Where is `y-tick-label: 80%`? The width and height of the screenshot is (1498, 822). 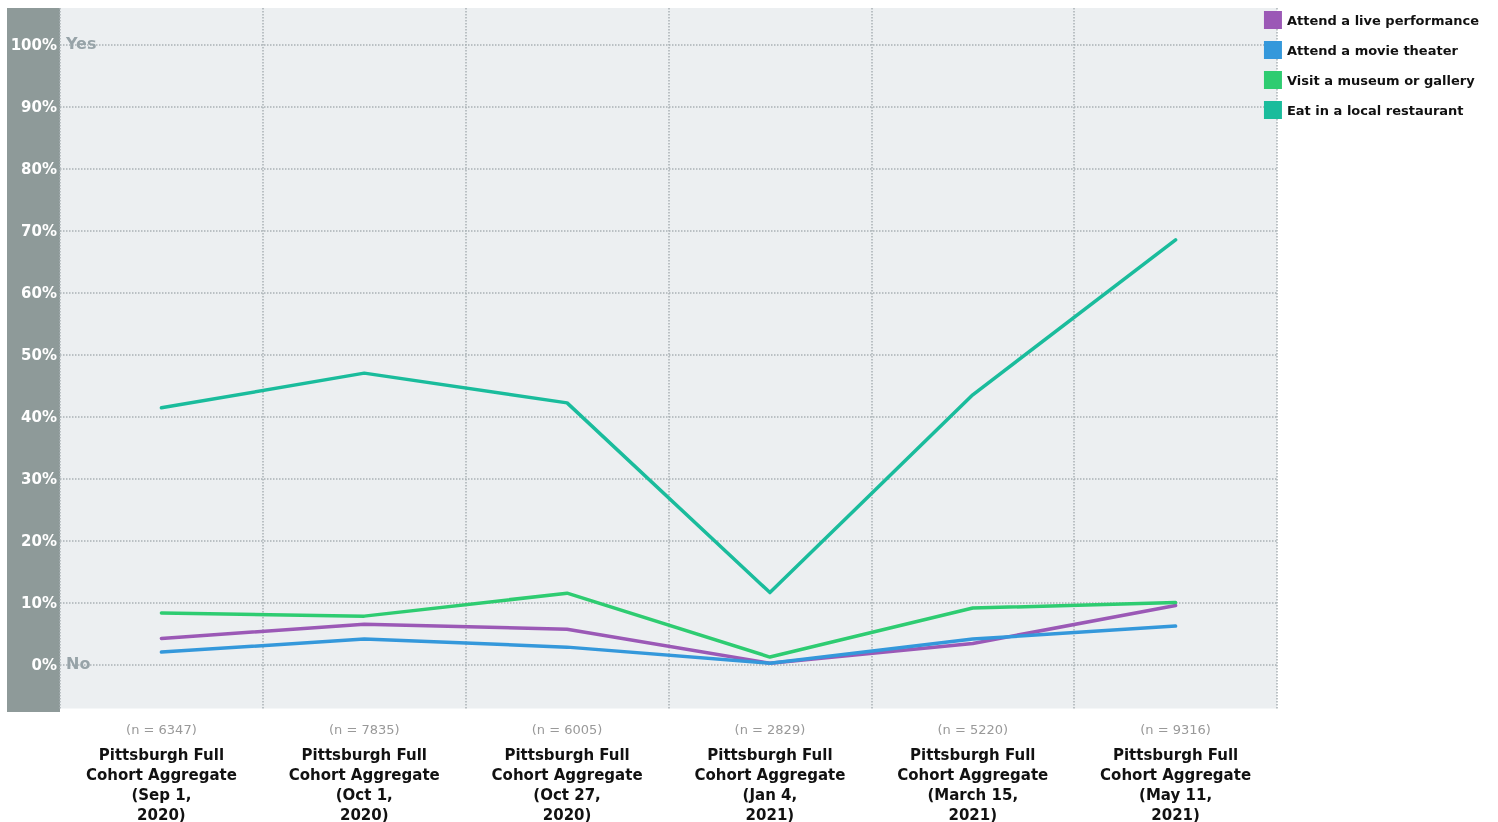 y-tick-label: 80% is located at coordinates (39, 169).